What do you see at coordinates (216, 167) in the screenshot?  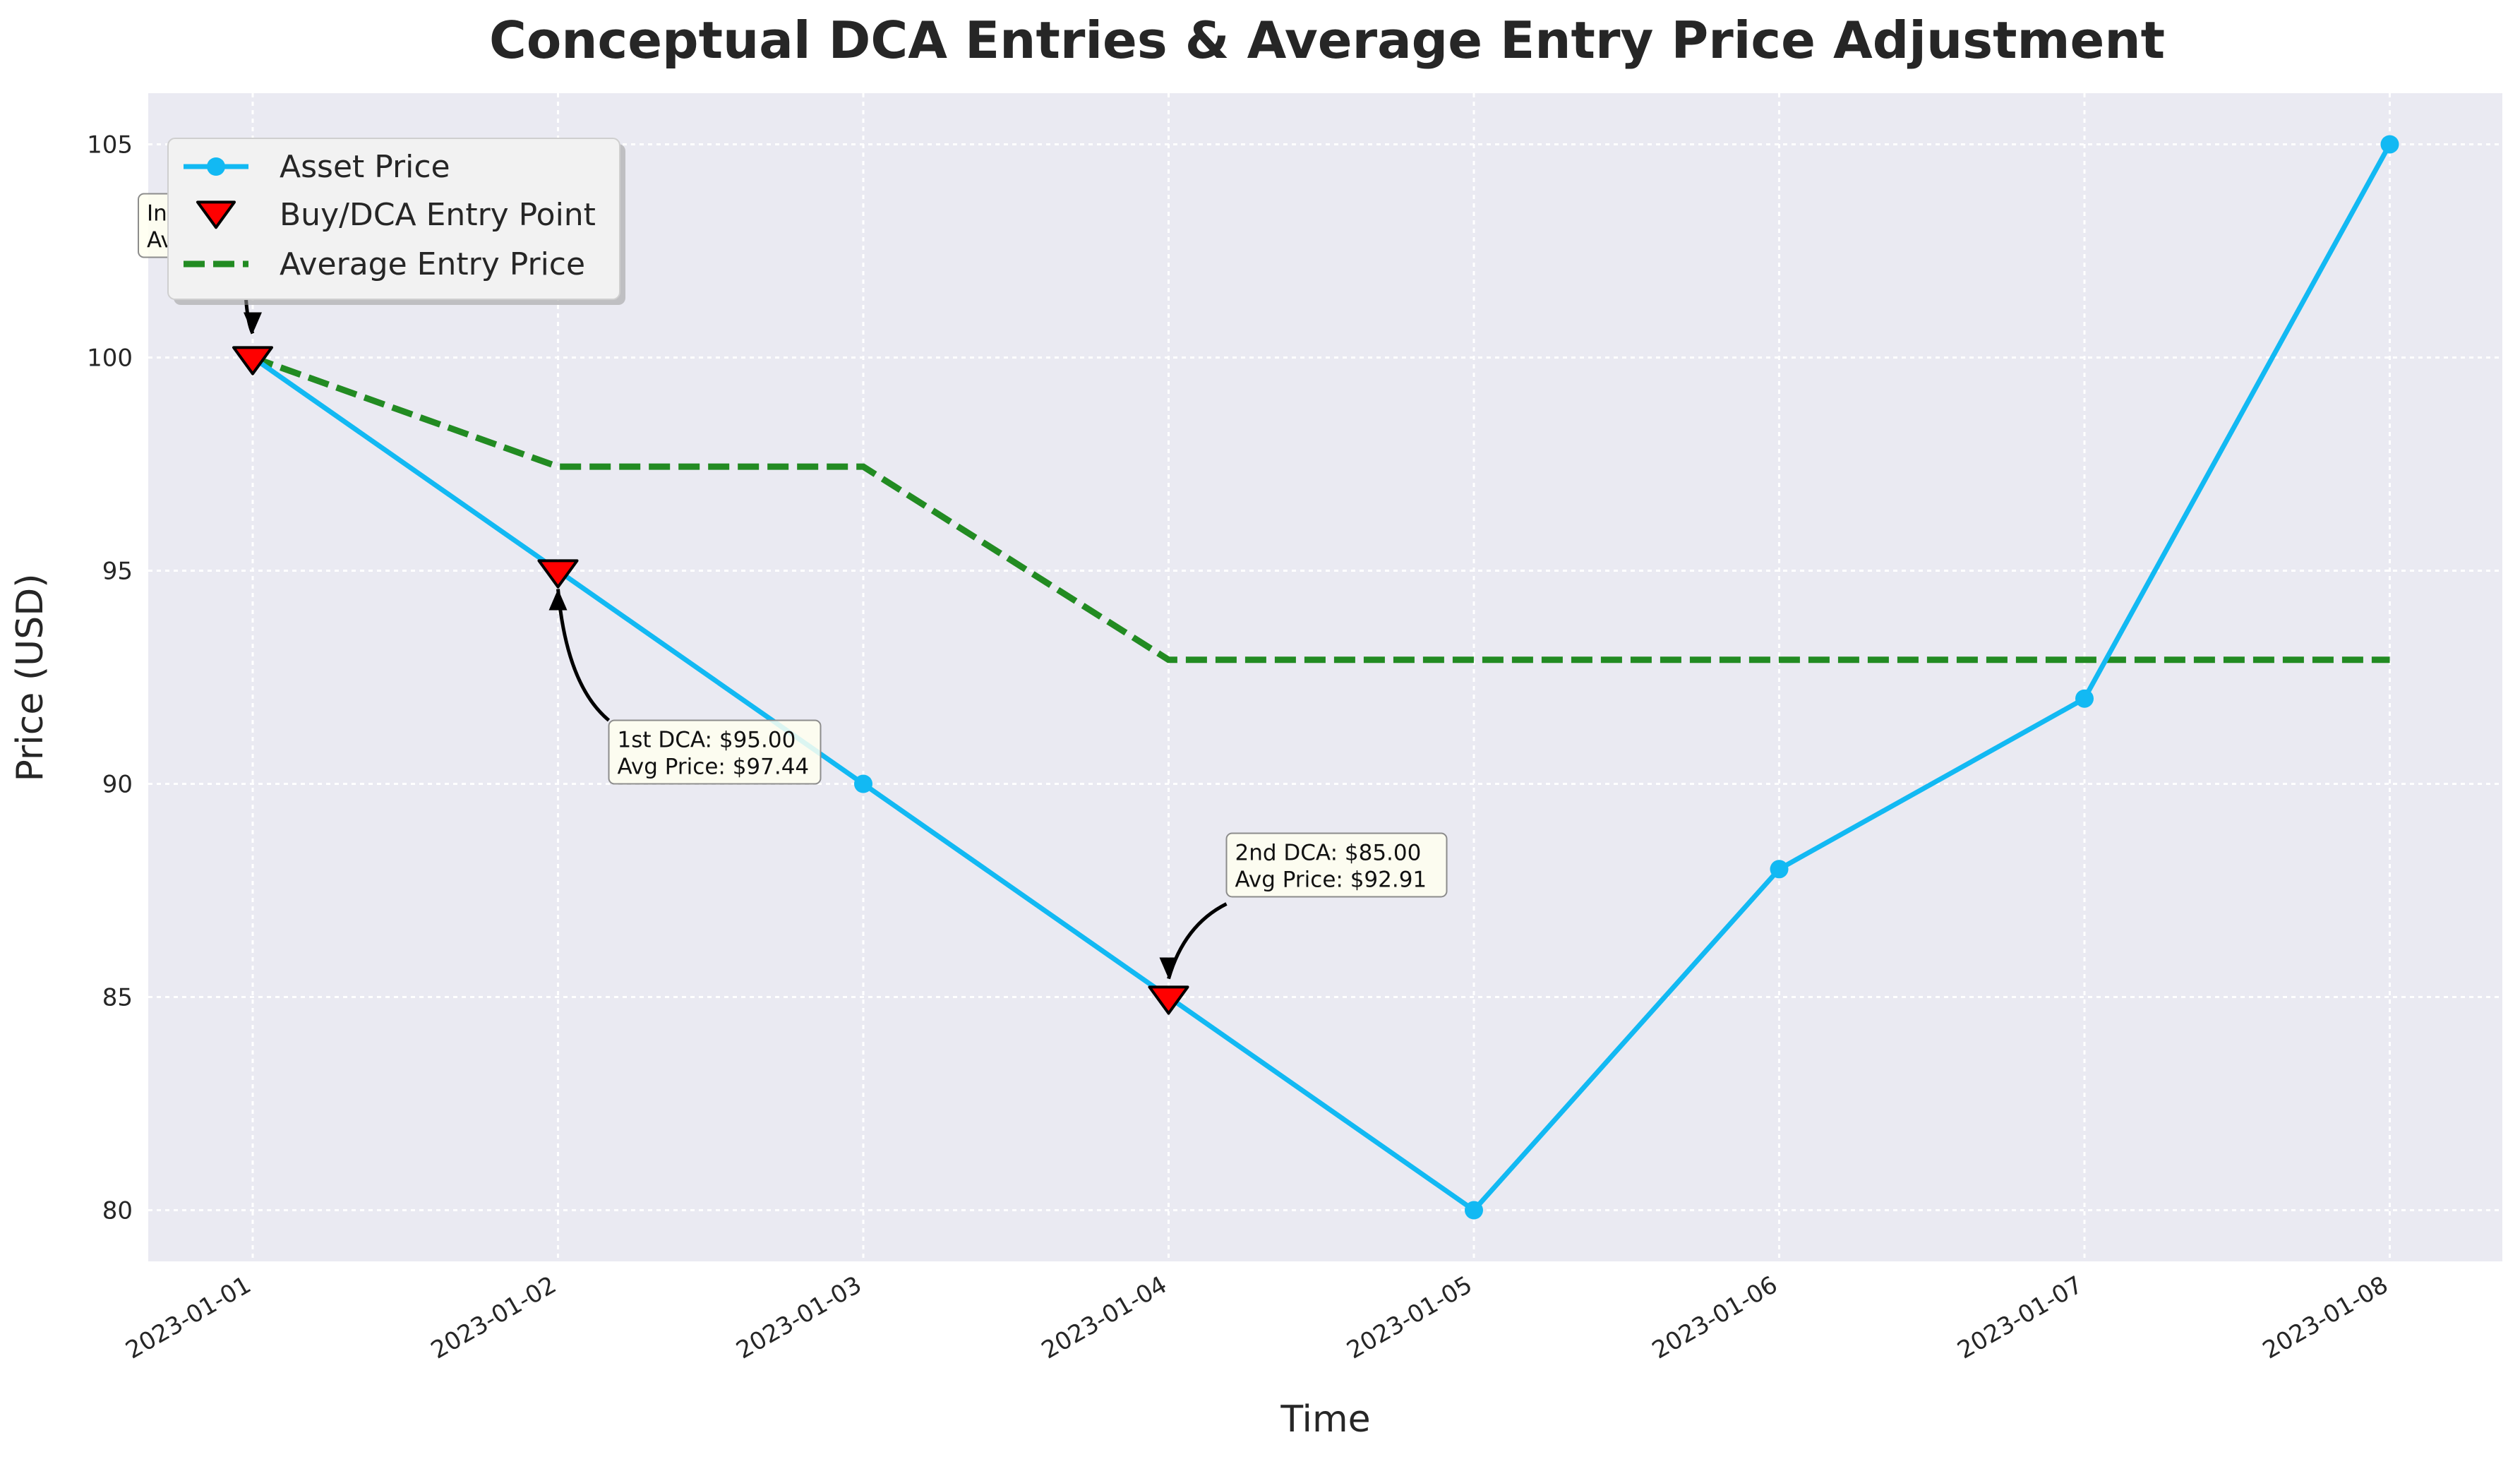 I see `legend-swatch-asset-price-marker` at bounding box center [216, 167].